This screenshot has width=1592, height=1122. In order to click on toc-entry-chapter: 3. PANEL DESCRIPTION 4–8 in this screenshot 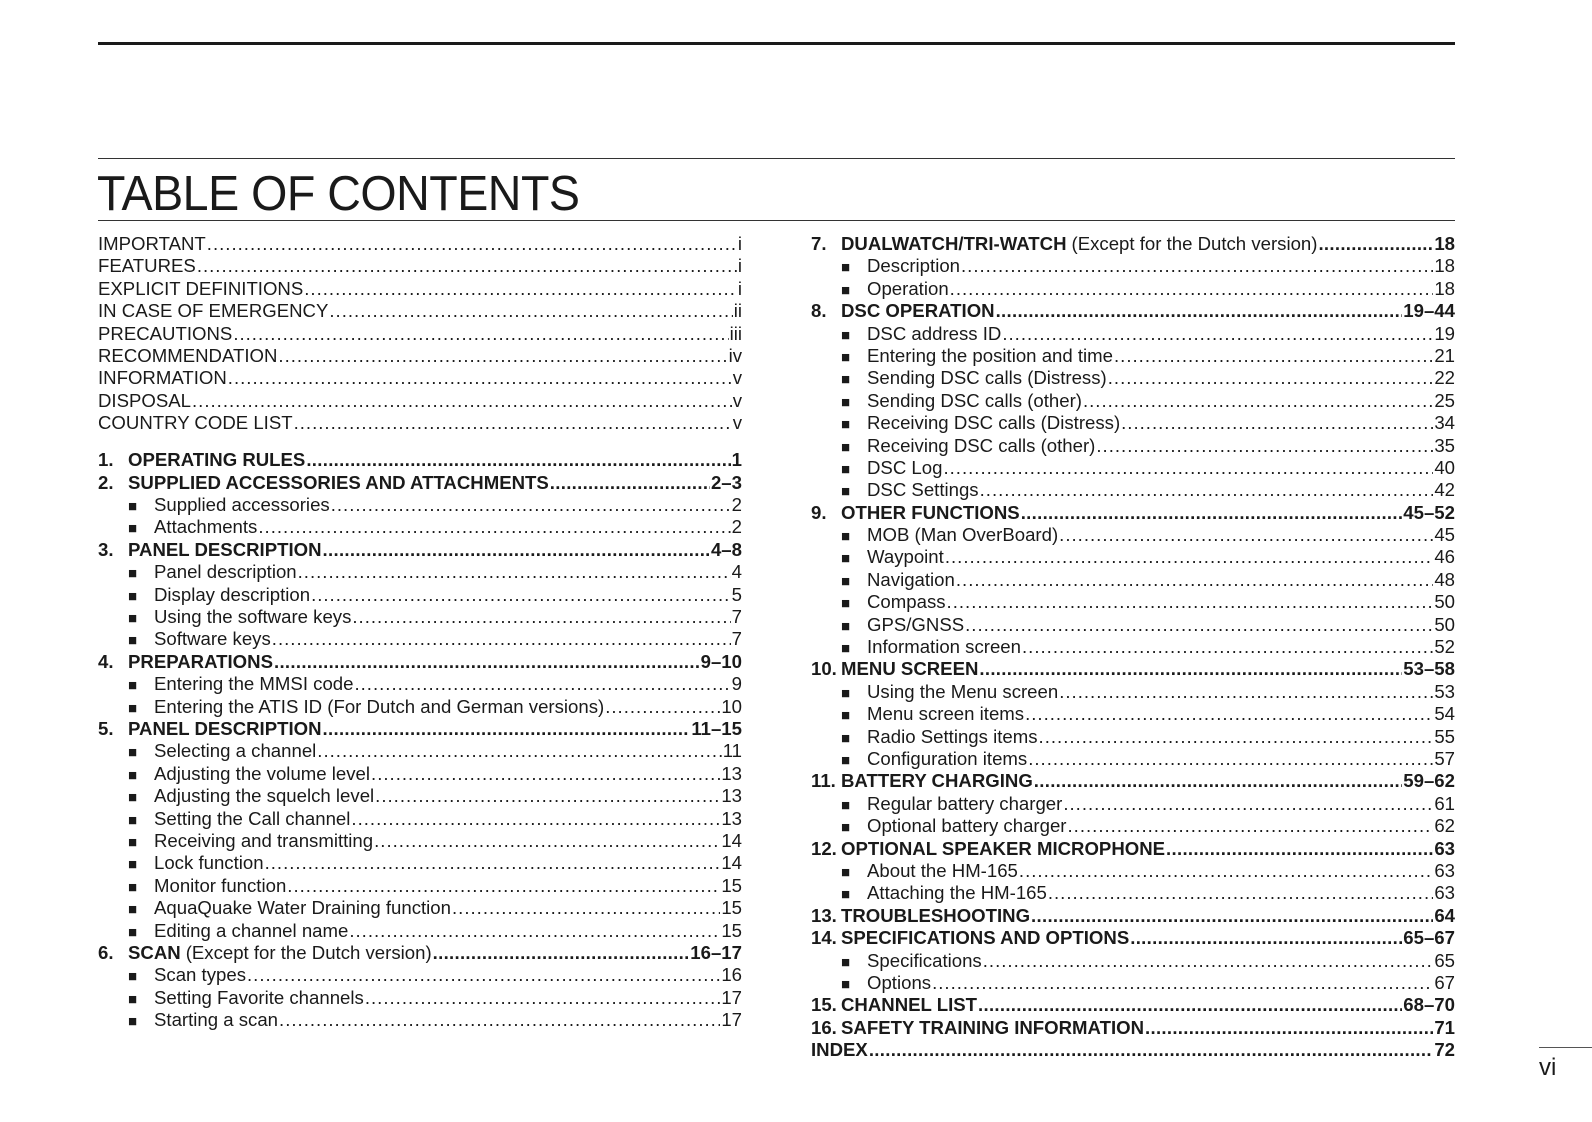, I will do `click(420, 550)`.